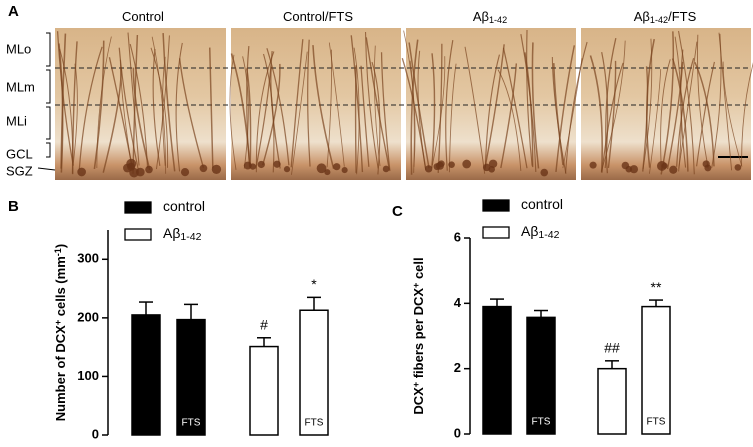 The image size is (753, 447). What do you see at coordinates (318, 16) in the screenshot?
I see `column-label: Control/FTS` at bounding box center [318, 16].